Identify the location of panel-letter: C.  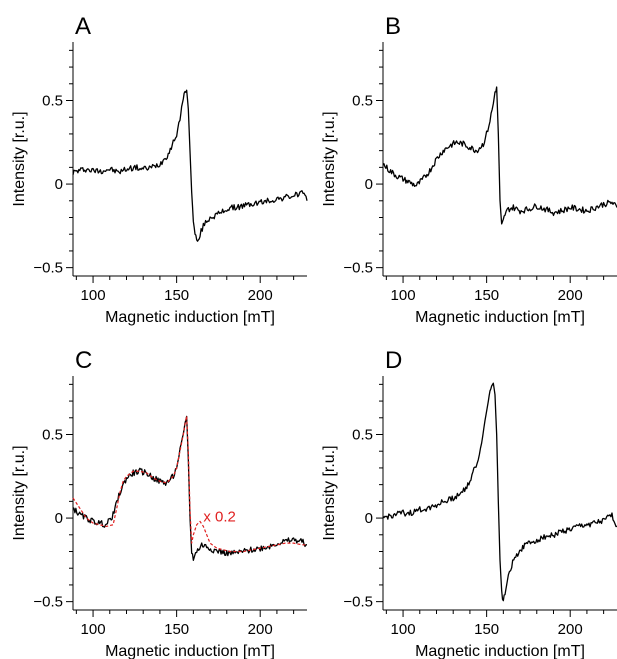
(83, 360).